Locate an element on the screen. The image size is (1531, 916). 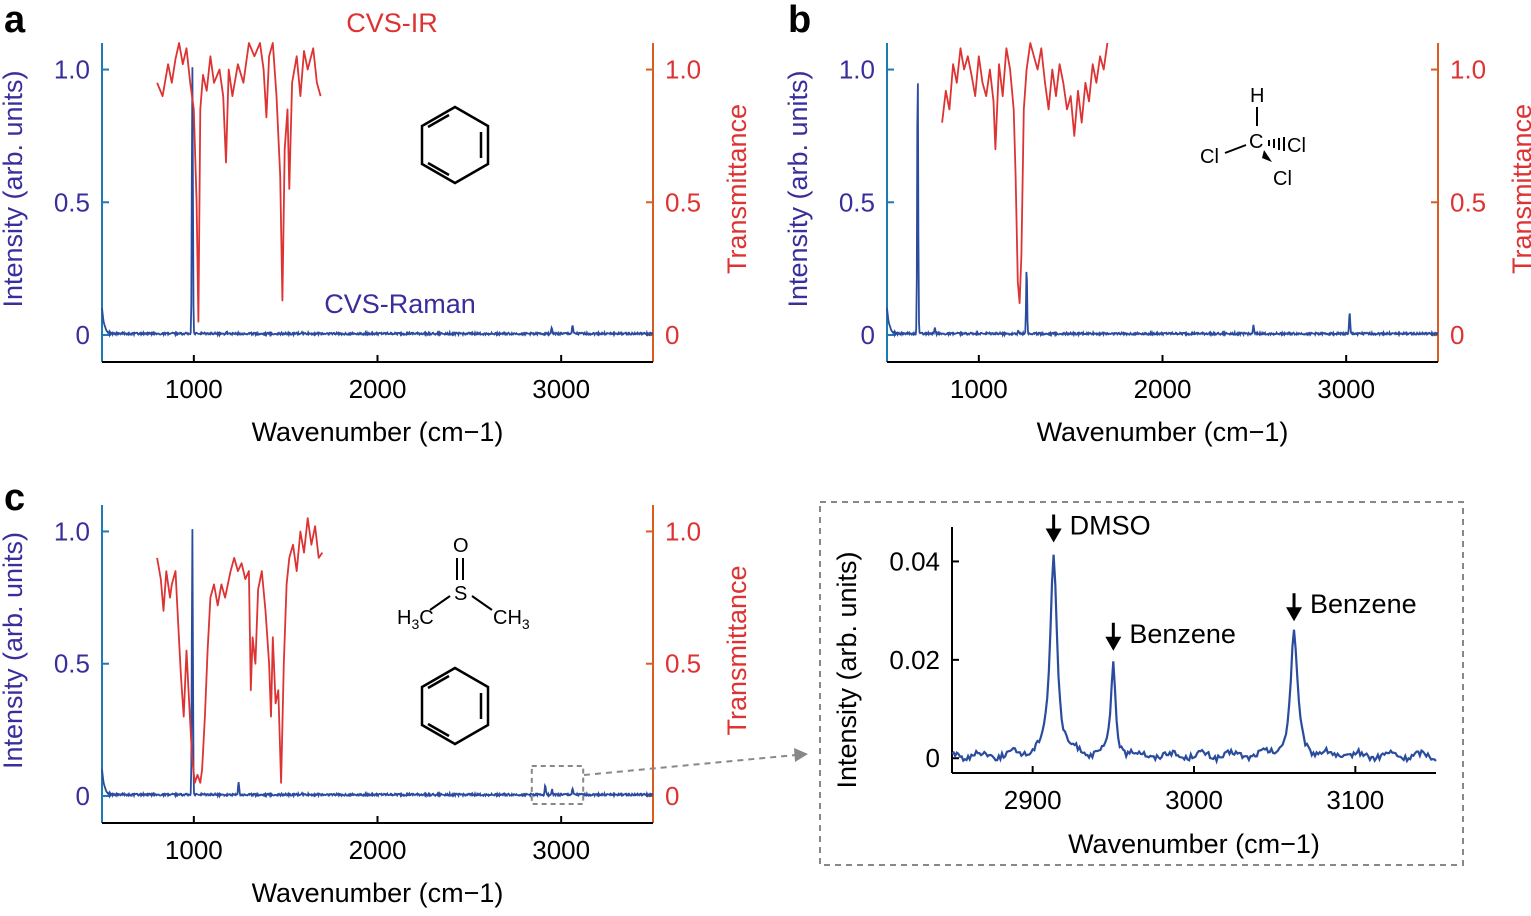
panel-b-ytick-right-label: 0 is located at coordinates (1457, 335).